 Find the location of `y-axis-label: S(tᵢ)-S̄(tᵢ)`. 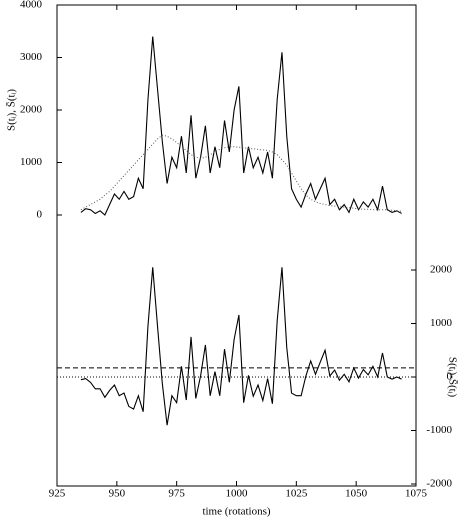

y-axis-label: S(tᵢ)-S̄(tᵢ) is located at coordinates (452, 377).